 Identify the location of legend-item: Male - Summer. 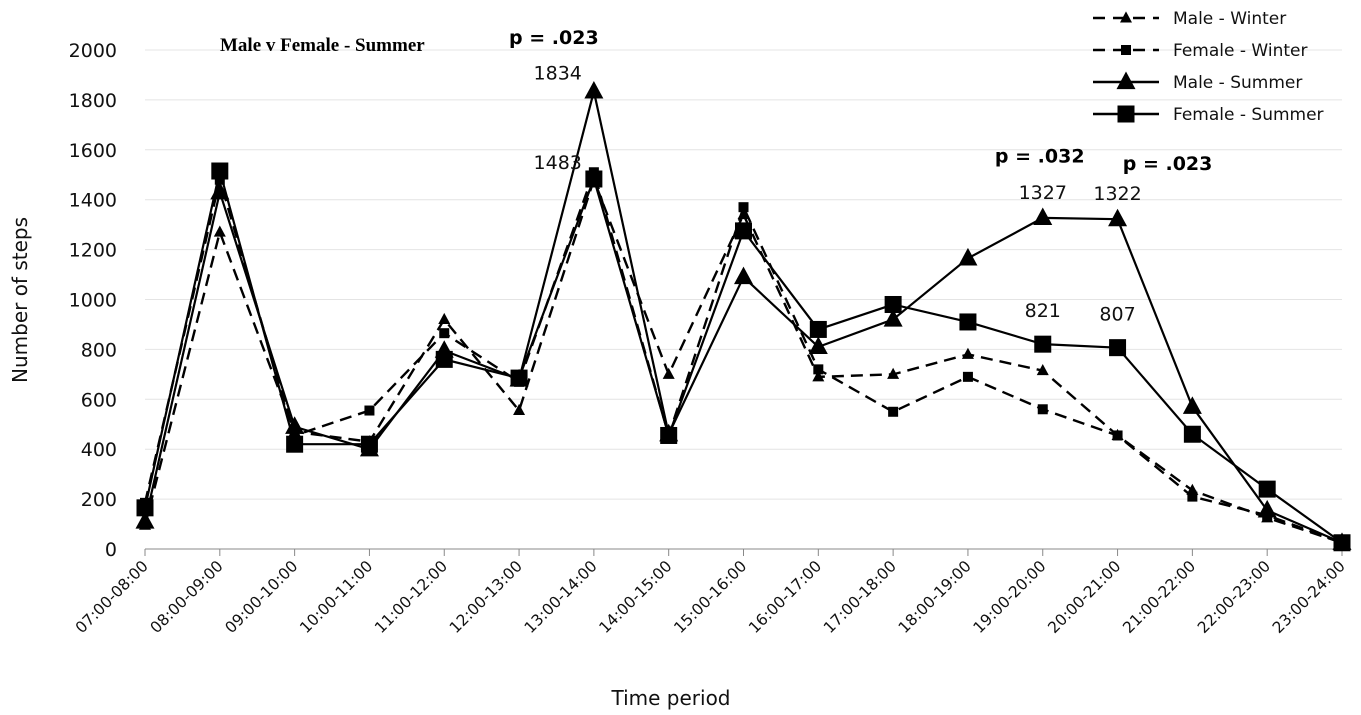
(1197, 82).